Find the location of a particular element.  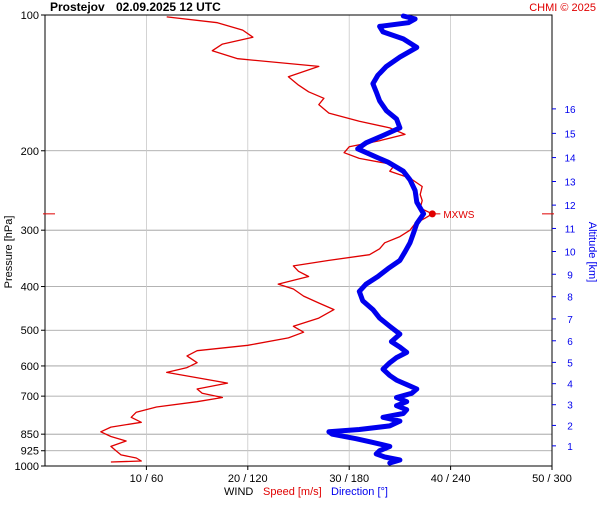

direction-axis-label: Direction [°] is located at coordinates (359, 492).